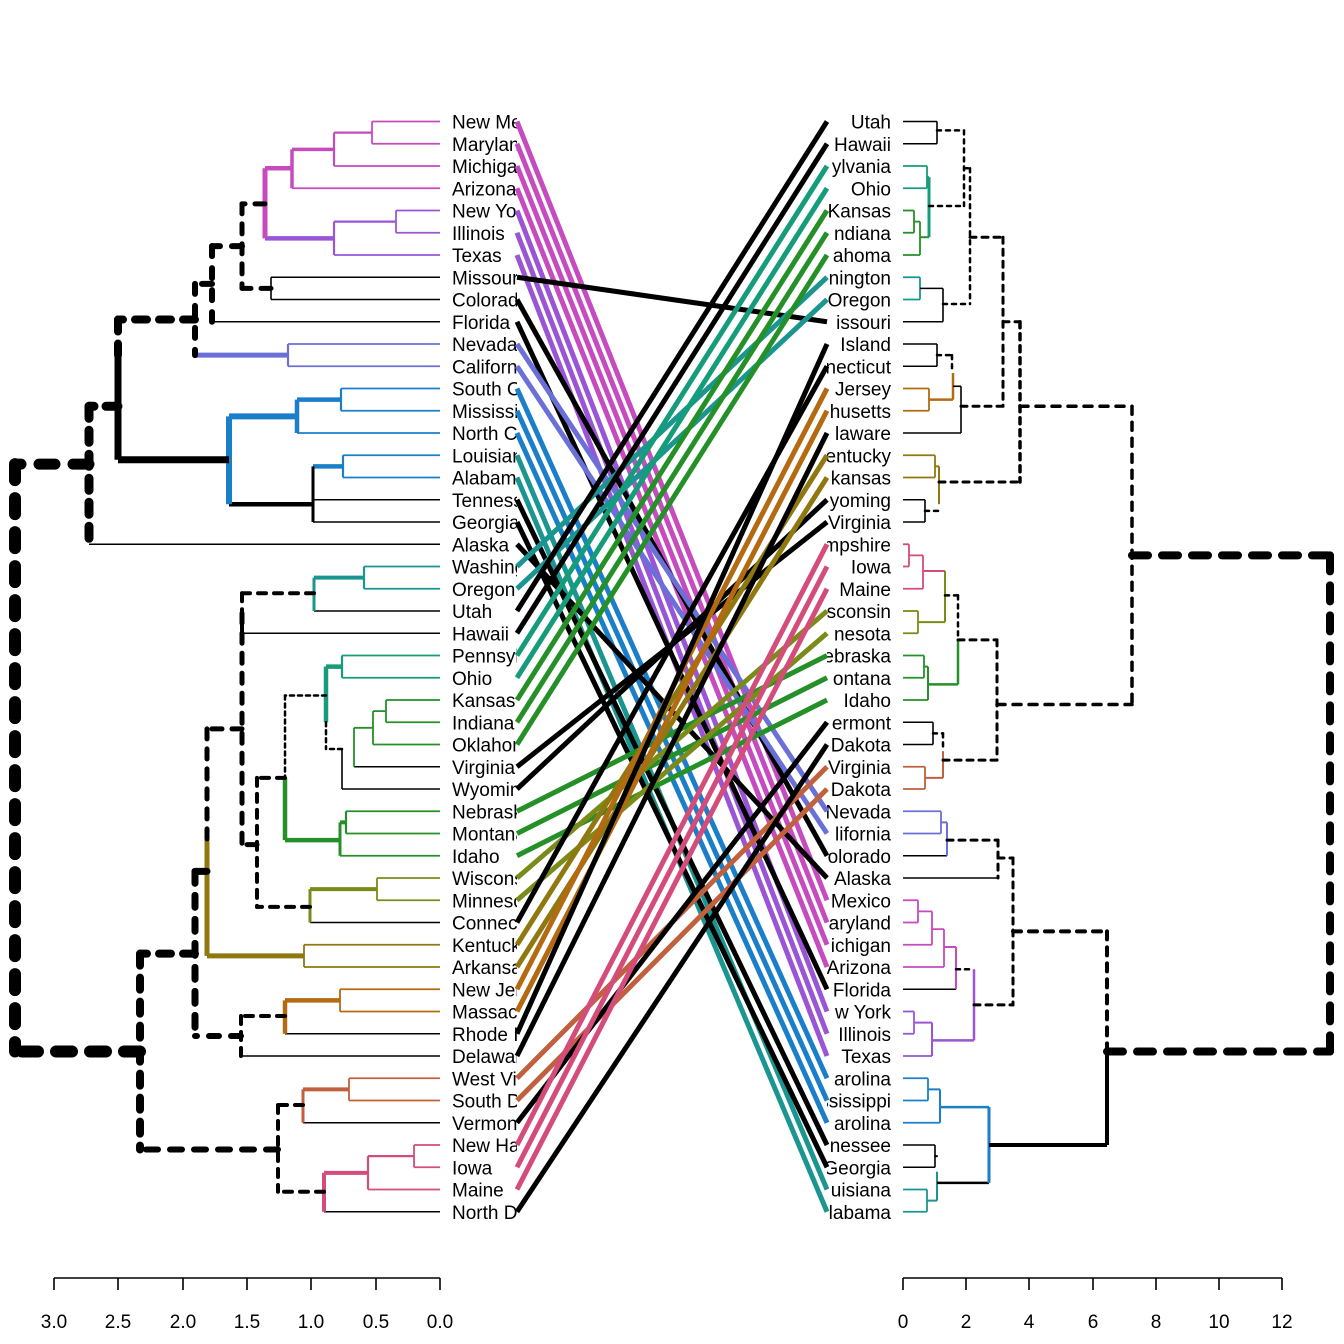 The width and height of the screenshot is (1344, 1344). I want to click on left-leaf-label: Kentucky, so click(491, 946).